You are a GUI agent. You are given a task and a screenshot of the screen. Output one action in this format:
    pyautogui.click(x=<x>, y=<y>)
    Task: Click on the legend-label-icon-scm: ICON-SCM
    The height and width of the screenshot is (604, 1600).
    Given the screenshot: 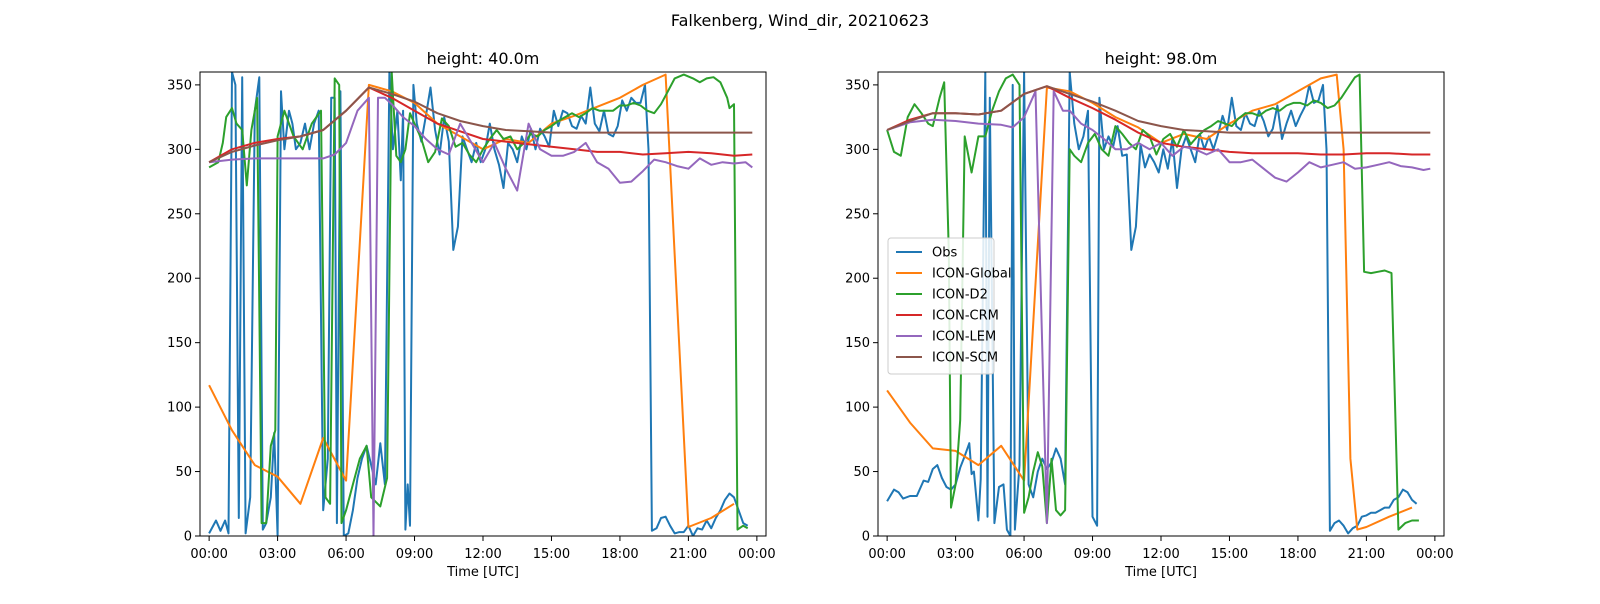 What is the action you would take?
    pyautogui.click(x=965, y=358)
    